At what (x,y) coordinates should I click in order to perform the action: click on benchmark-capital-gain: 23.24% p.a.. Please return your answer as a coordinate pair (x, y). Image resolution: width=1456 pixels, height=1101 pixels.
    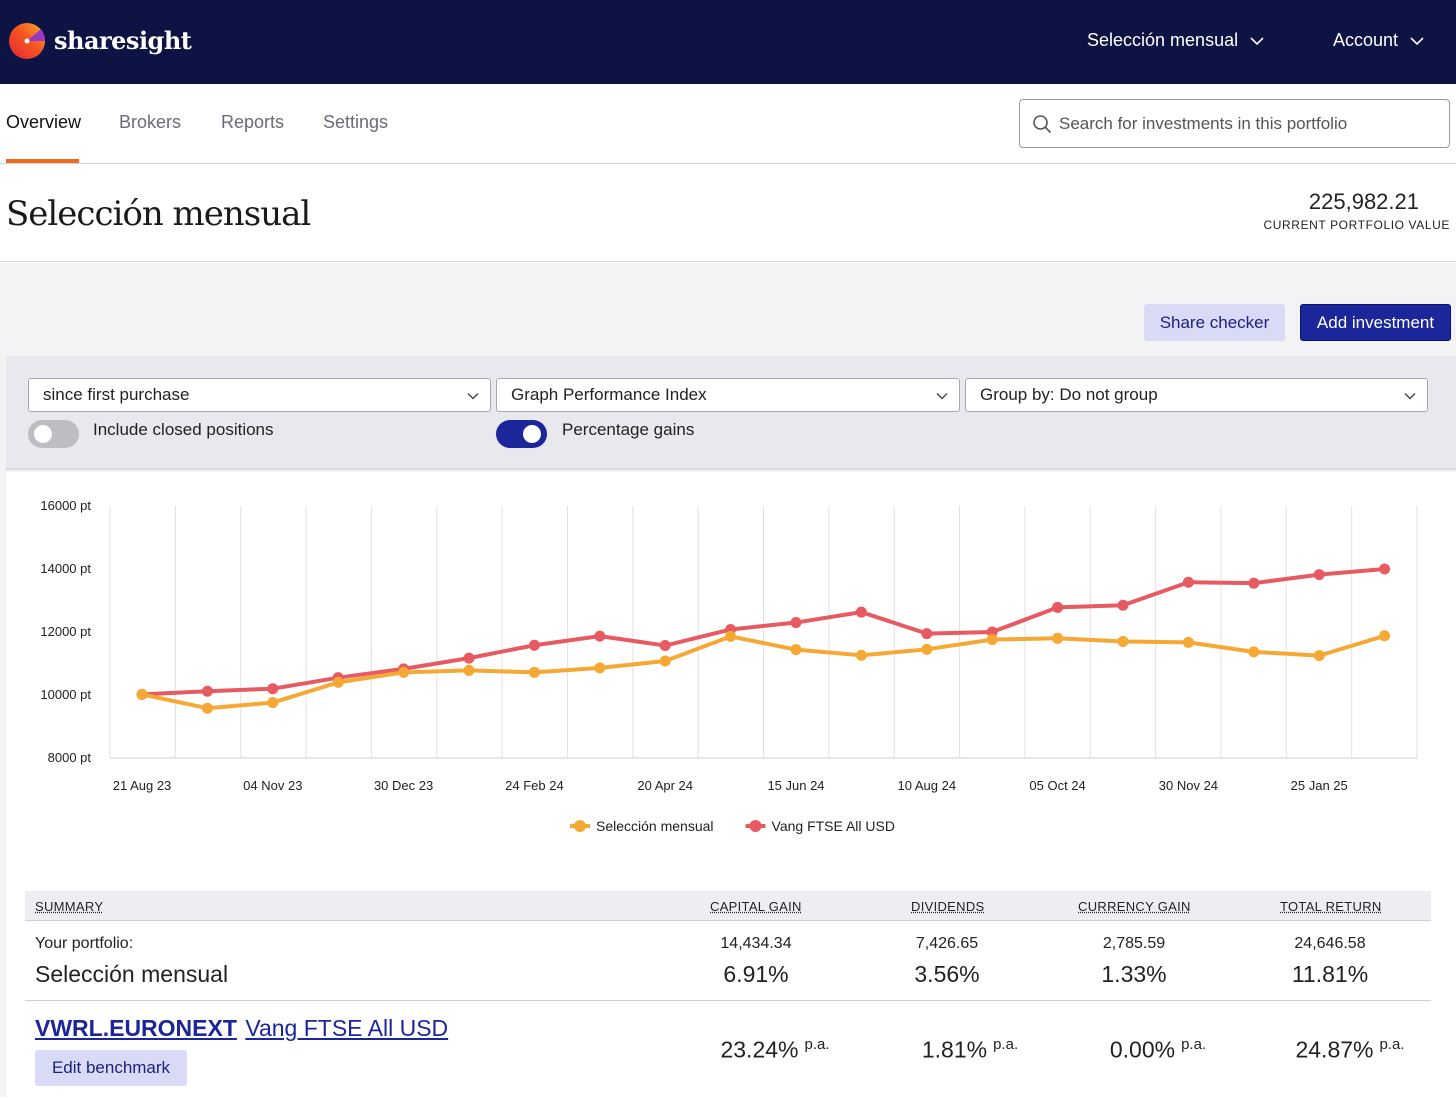
    Looking at the image, I should click on (775, 1050).